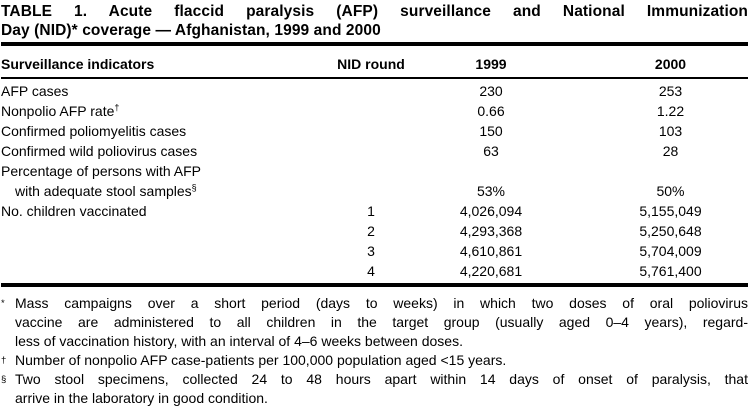 The width and height of the screenshot is (749, 408). Describe the element at coordinates (371, 231) in the screenshot. I see `cell-nid-round: 2` at that location.